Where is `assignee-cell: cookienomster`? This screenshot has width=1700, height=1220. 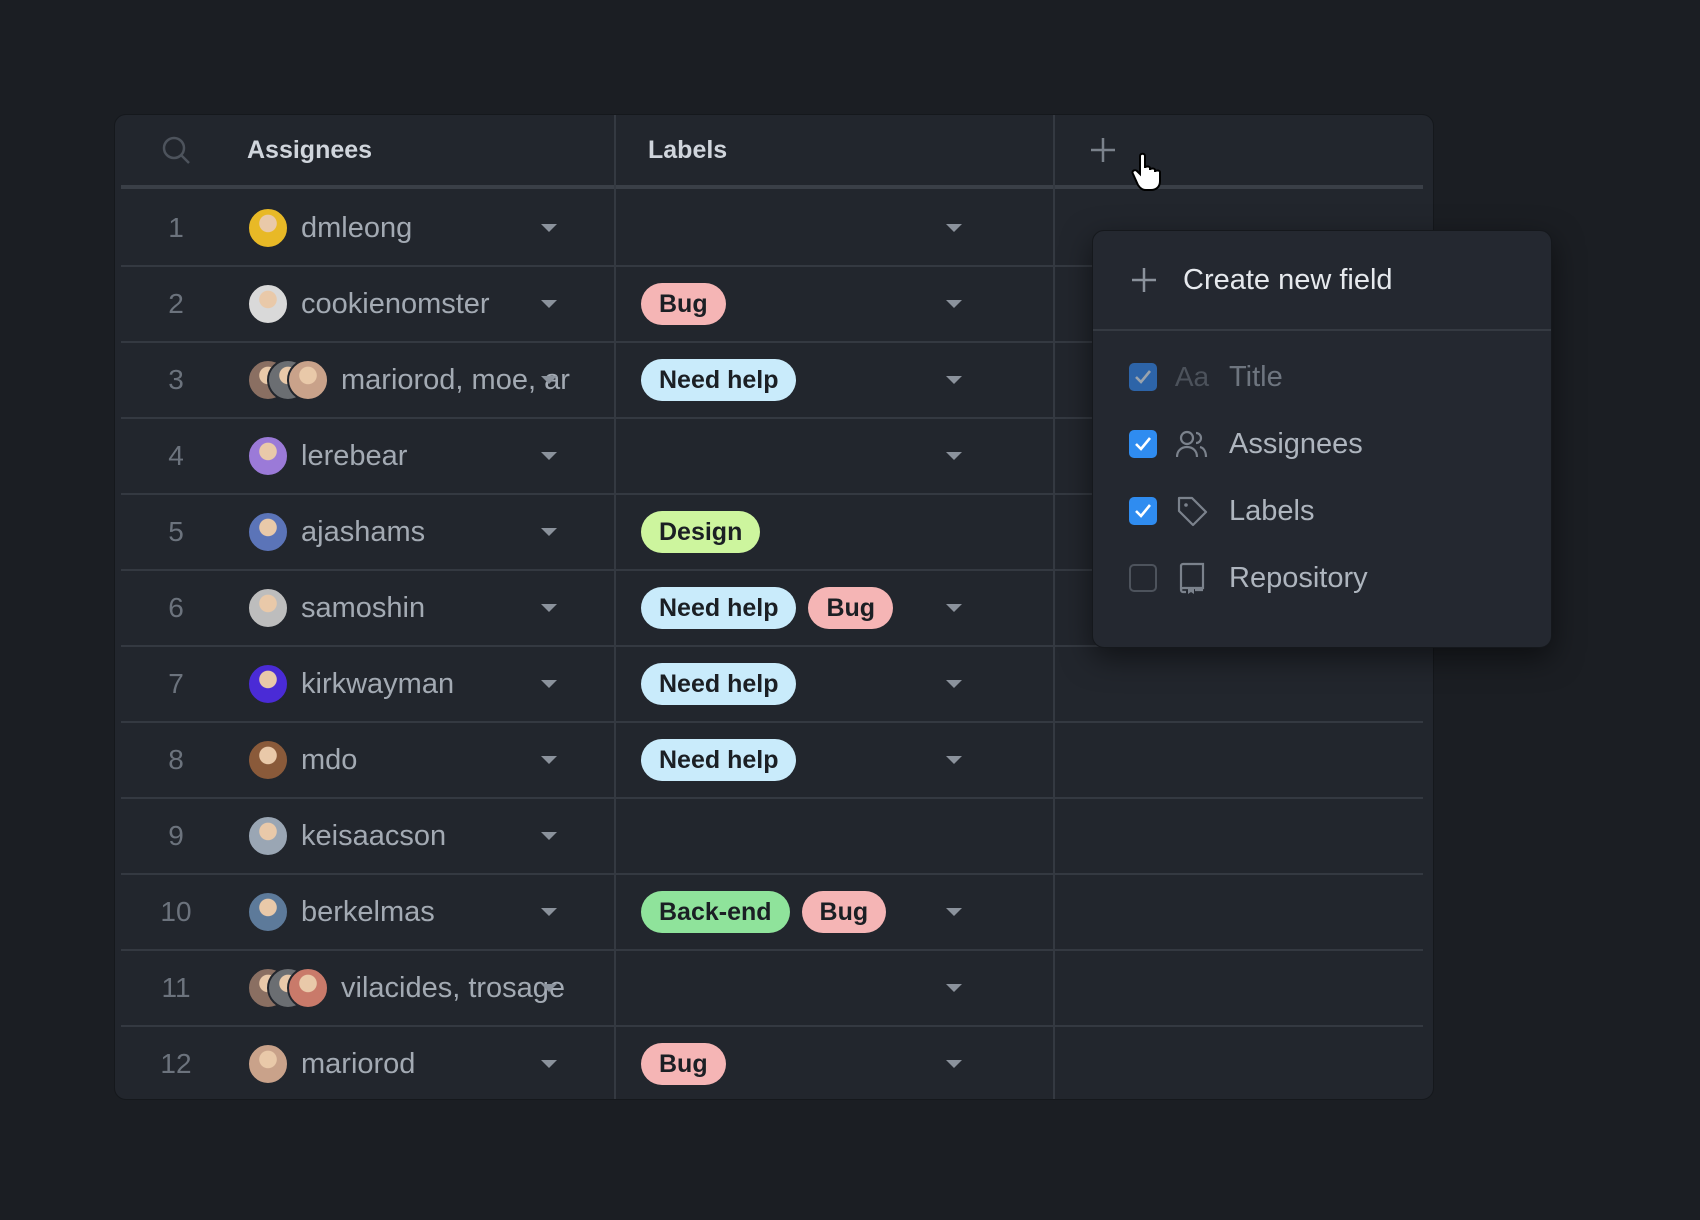
assignee-cell: cookienomster is located at coordinates (422, 304).